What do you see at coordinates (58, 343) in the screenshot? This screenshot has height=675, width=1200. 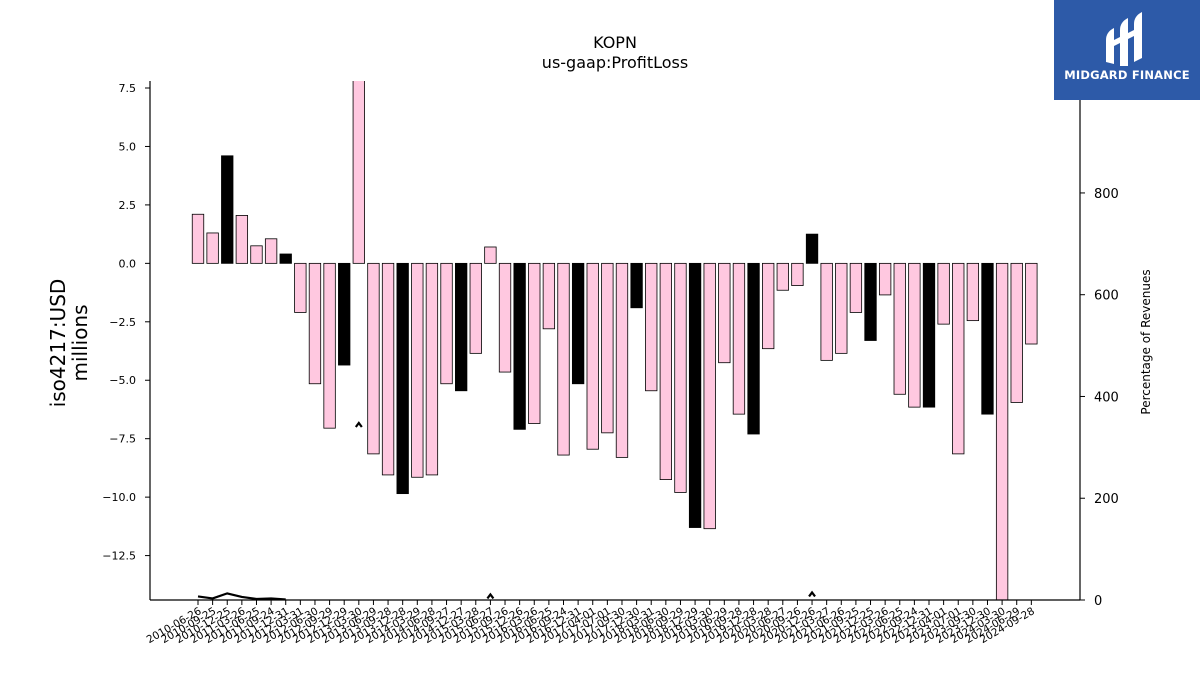 I see `y-axis-label-line: iso4217:USD` at bounding box center [58, 343].